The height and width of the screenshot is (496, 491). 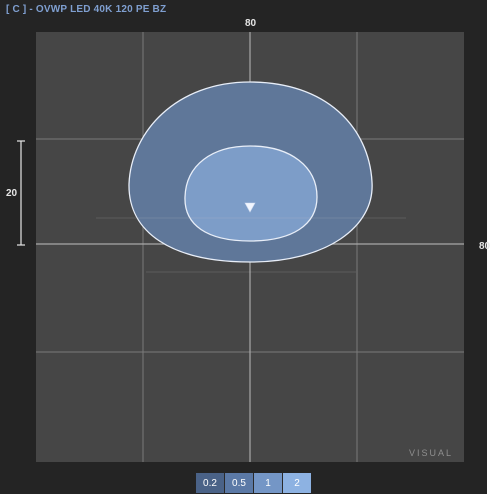 What do you see at coordinates (485, 246) in the screenshot?
I see `right-dimension-label: 80` at bounding box center [485, 246].